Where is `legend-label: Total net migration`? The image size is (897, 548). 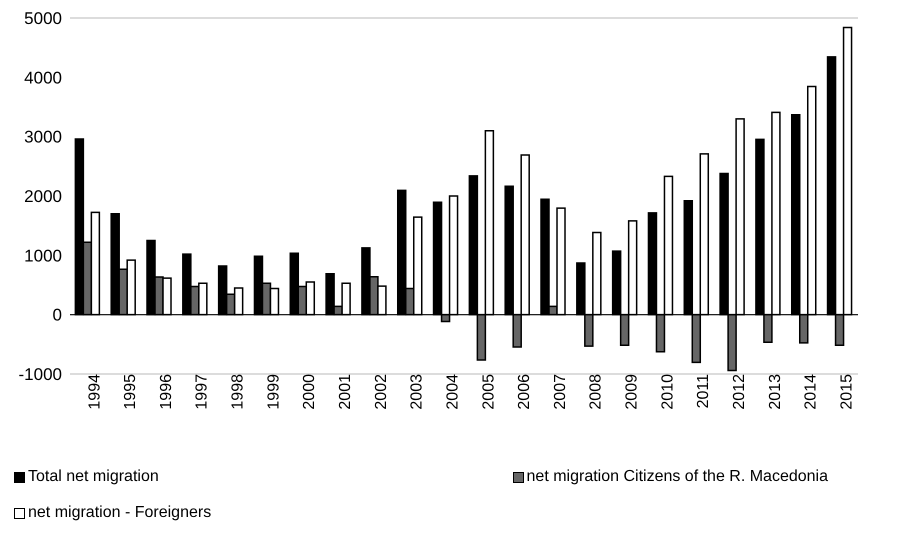
legend-label: Total net migration is located at coordinates (93, 477).